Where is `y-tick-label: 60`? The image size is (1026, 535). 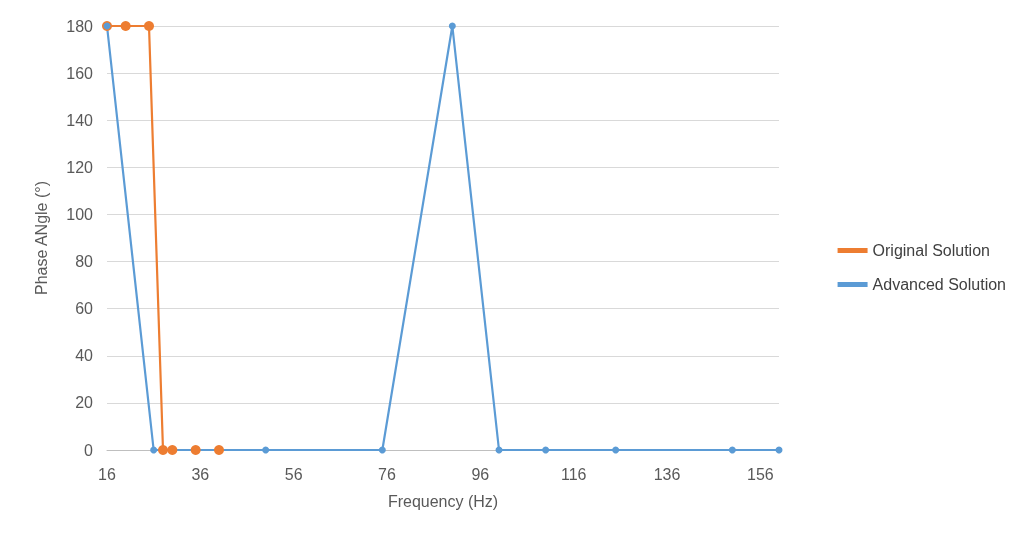 y-tick-label: 60 is located at coordinates (84, 309).